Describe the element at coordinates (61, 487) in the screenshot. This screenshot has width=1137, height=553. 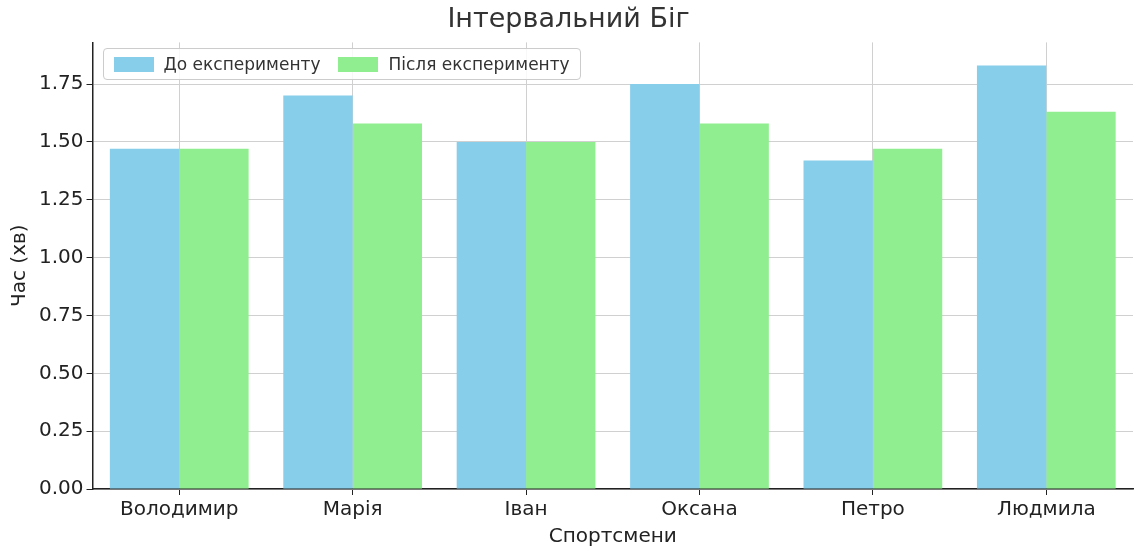
I see `y-tick-label: 0.00` at that location.